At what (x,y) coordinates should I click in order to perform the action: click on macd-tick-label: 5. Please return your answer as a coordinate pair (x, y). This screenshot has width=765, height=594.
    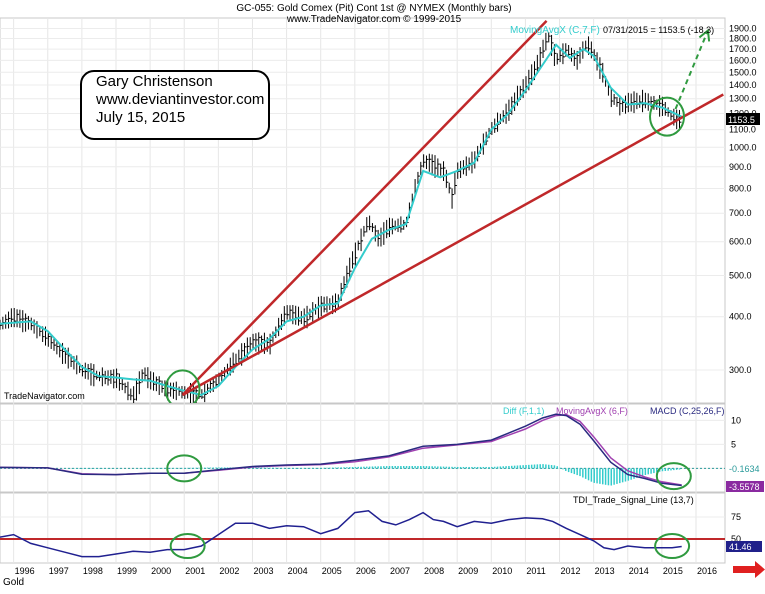
    Looking at the image, I should click on (733, 444).